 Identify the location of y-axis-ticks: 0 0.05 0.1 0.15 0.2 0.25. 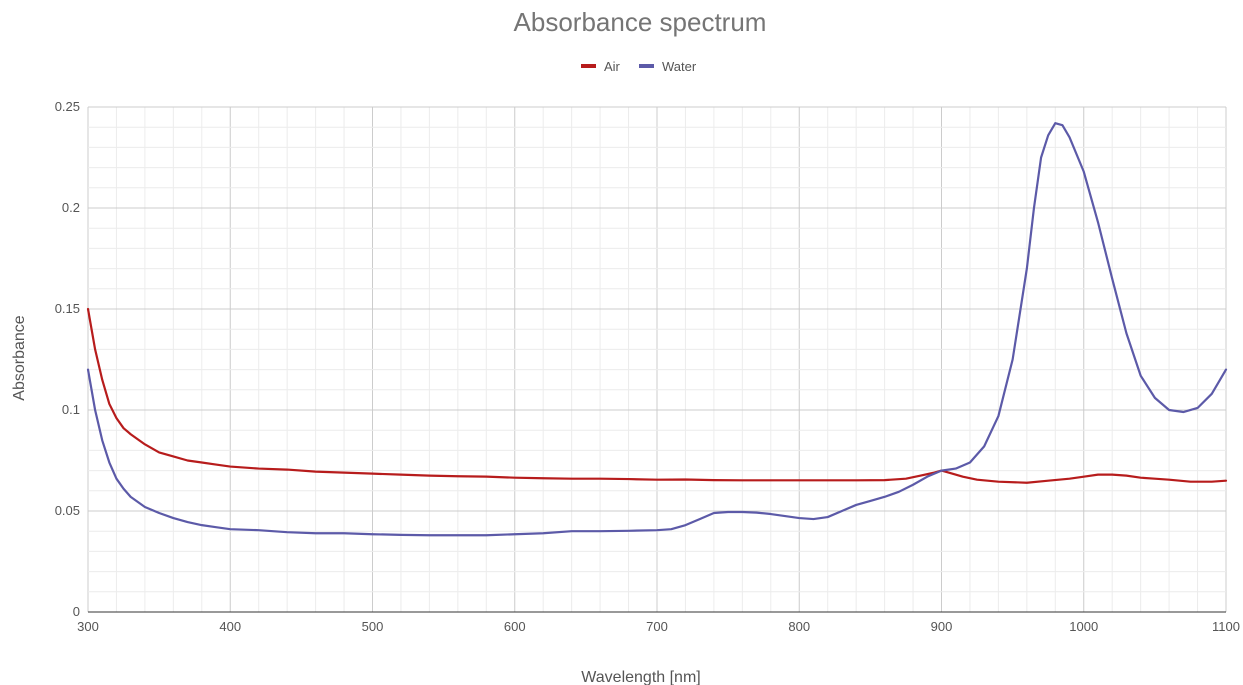
(67, 359).